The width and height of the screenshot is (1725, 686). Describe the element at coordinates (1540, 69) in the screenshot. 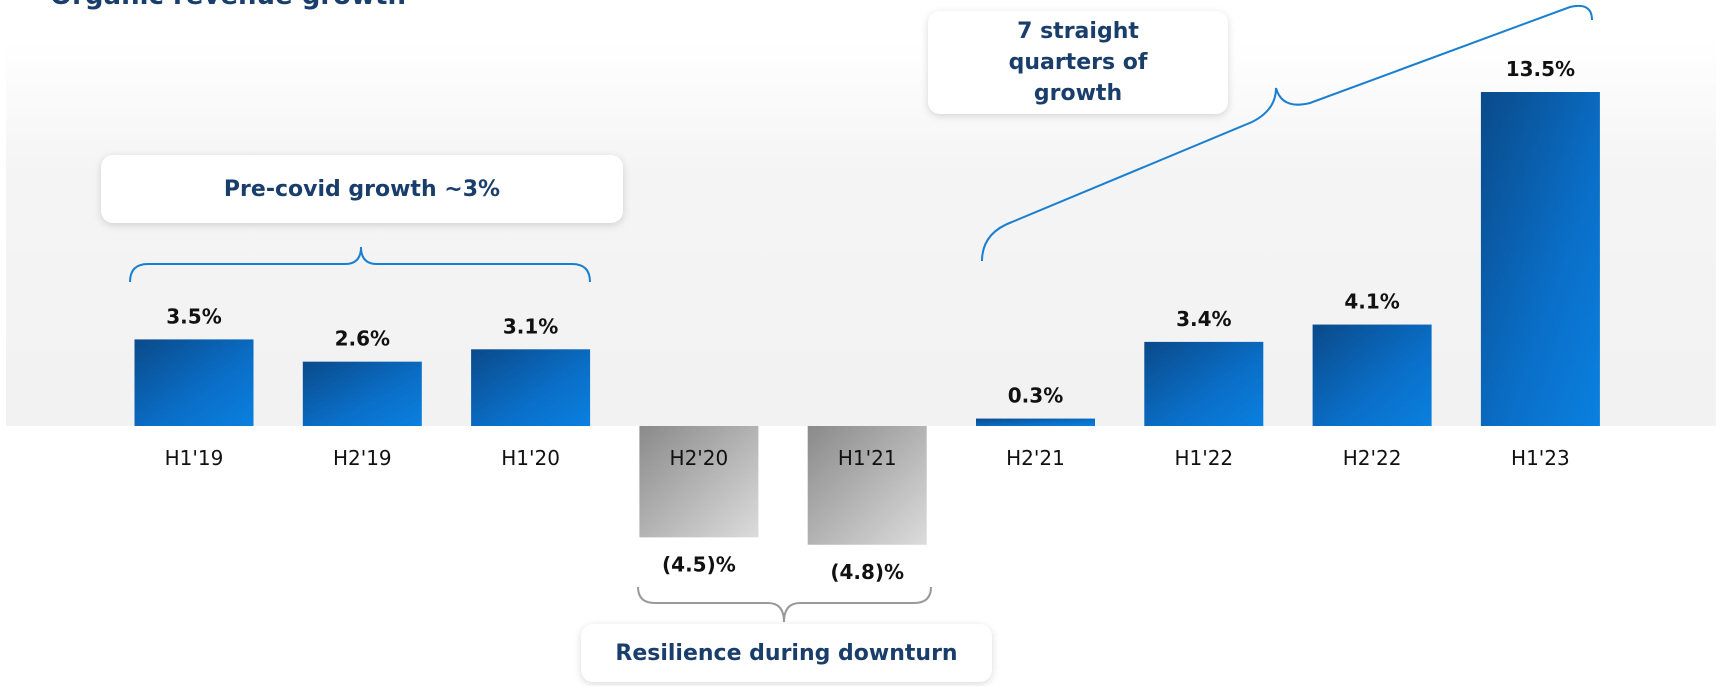

I see `data-label: 13.5%` at that location.